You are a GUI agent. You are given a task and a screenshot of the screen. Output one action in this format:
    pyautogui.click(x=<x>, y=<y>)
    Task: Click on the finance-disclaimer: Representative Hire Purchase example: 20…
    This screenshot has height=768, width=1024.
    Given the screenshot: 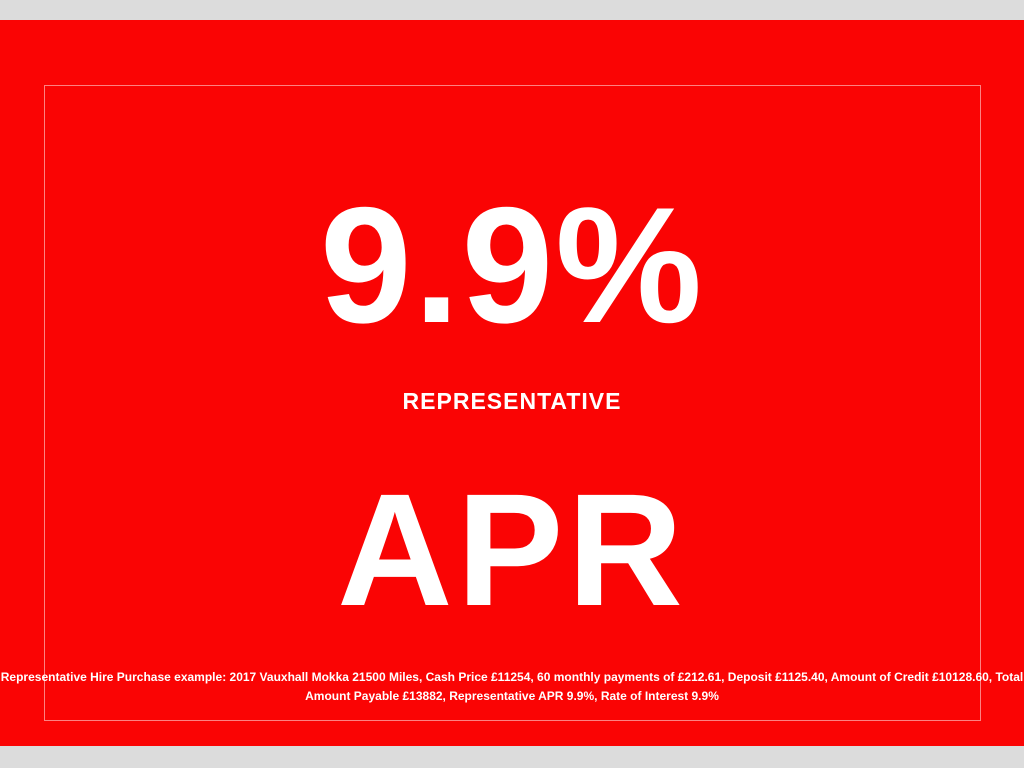 What is the action you would take?
    pyautogui.click(x=512, y=687)
    